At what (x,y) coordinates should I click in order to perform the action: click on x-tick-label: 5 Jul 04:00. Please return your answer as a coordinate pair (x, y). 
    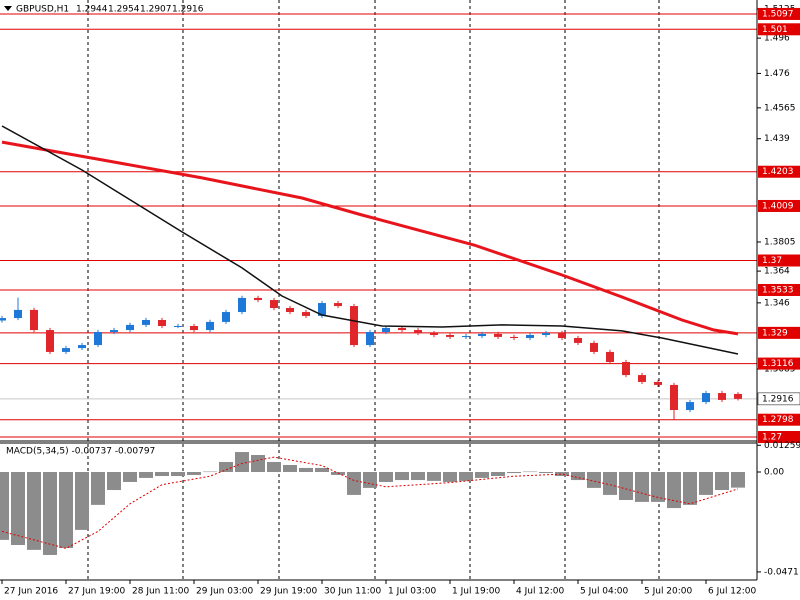
    Looking at the image, I should click on (604, 592).